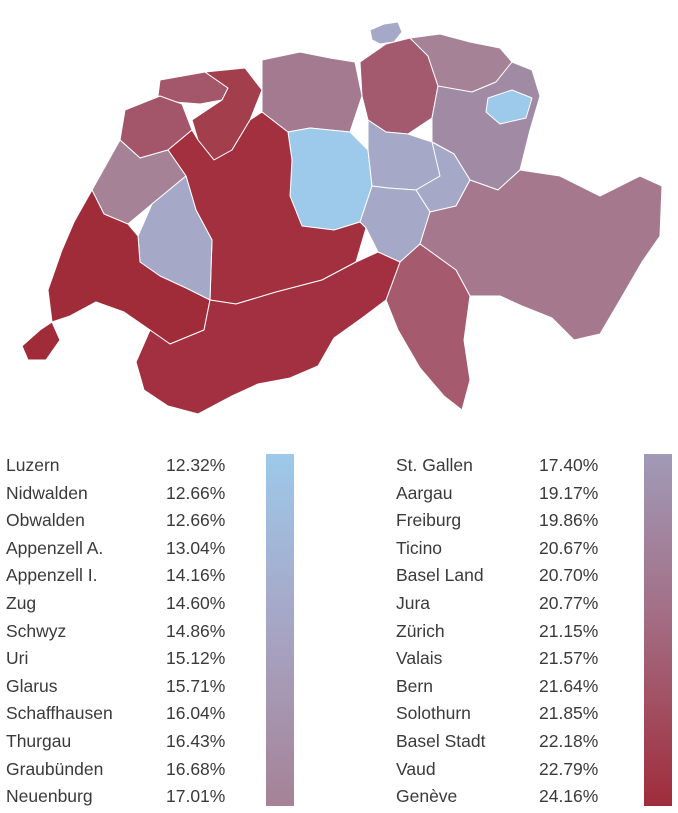 The image size is (678, 813). Describe the element at coordinates (433, 713) in the screenshot. I see `legend-canton-name: Solothurn` at that location.